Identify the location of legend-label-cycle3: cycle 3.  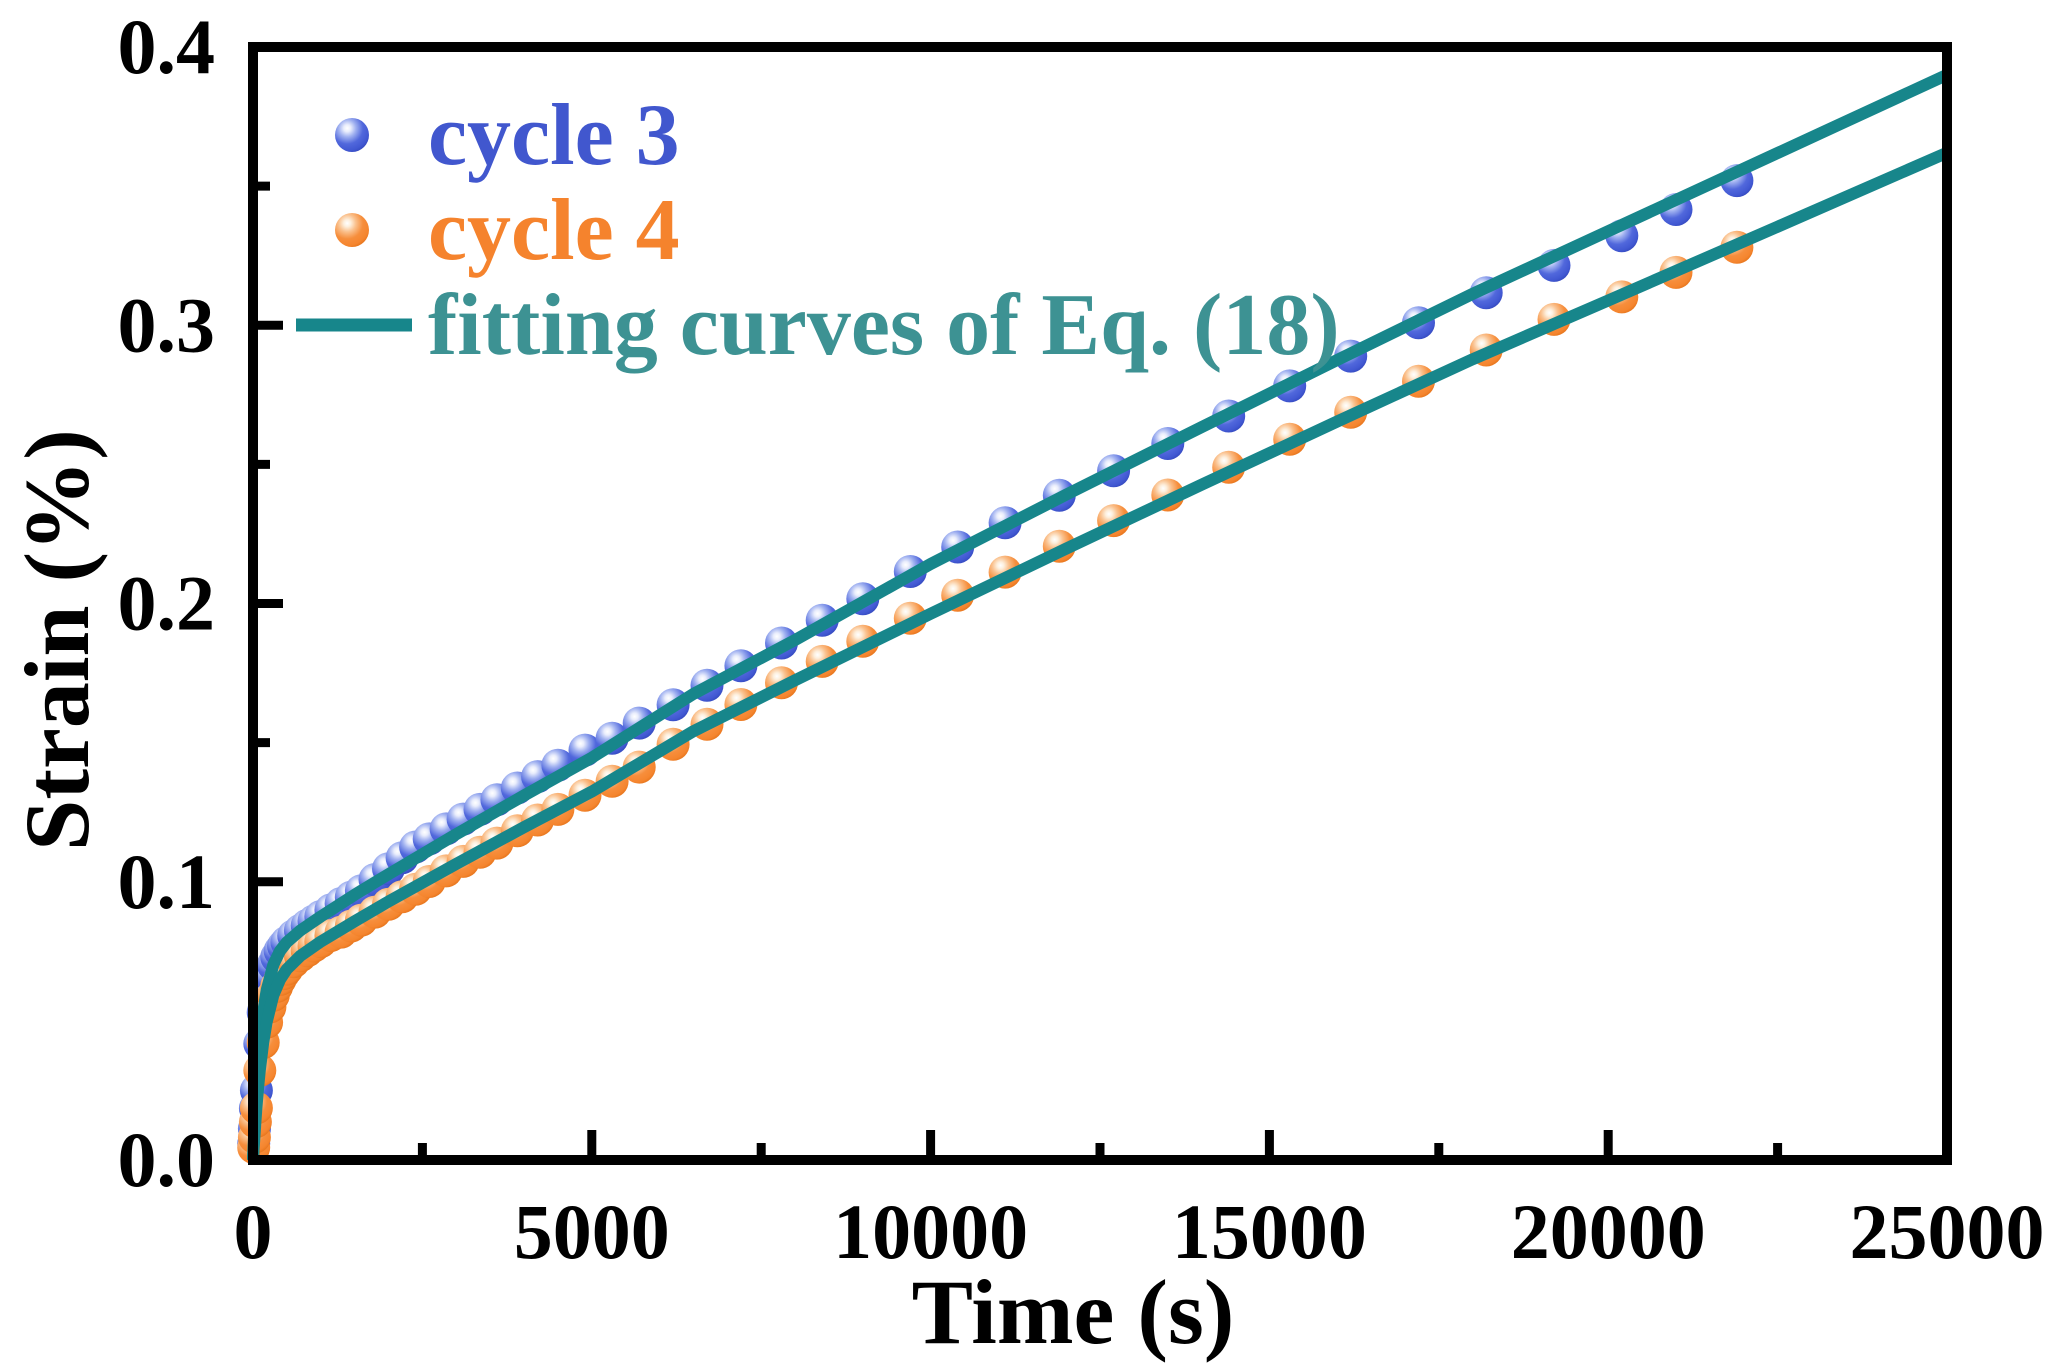
(554, 135).